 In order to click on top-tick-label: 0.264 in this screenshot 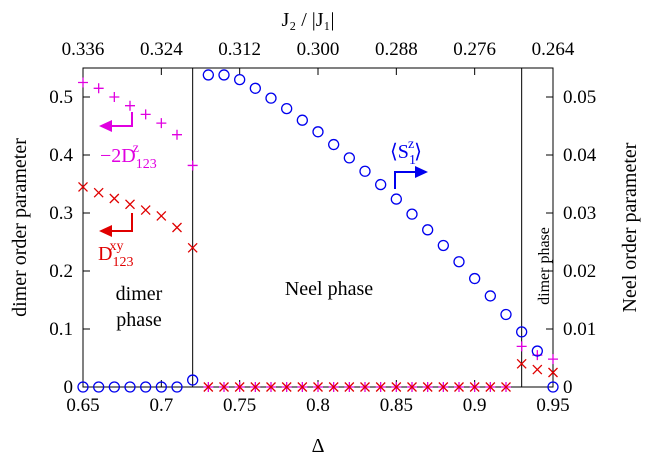, I will do `click(553, 49)`.